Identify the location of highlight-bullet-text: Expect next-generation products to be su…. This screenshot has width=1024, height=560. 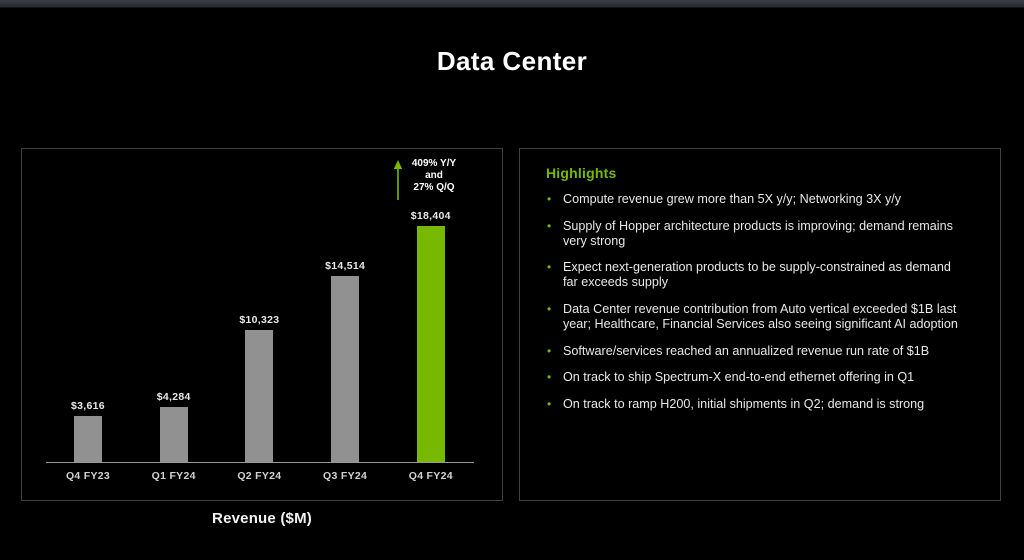
(757, 275).